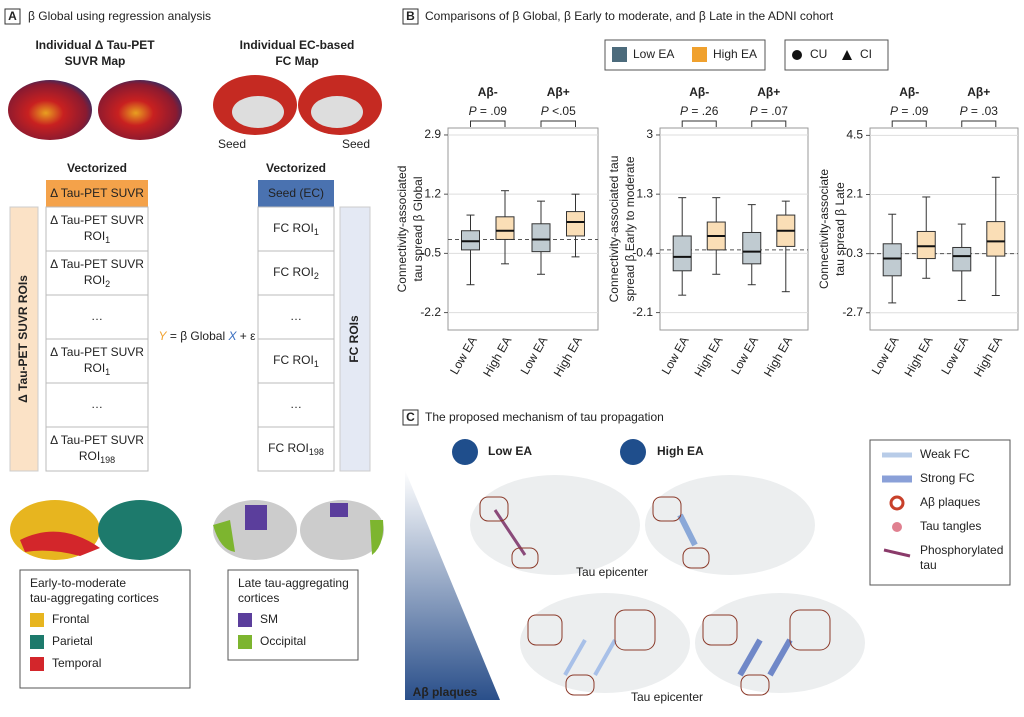 The height and width of the screenshot is (717, 1024). I want to click on legend-label: Strong FC, so click(947, 478).